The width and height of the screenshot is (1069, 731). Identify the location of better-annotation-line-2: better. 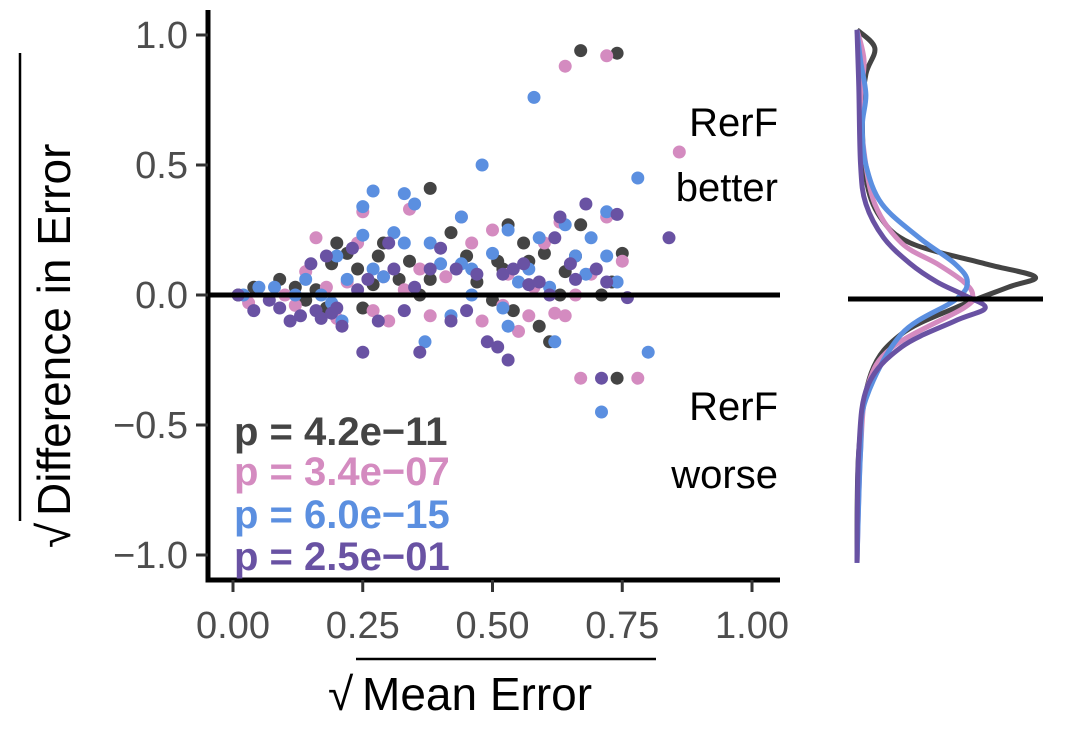
(727, 188).